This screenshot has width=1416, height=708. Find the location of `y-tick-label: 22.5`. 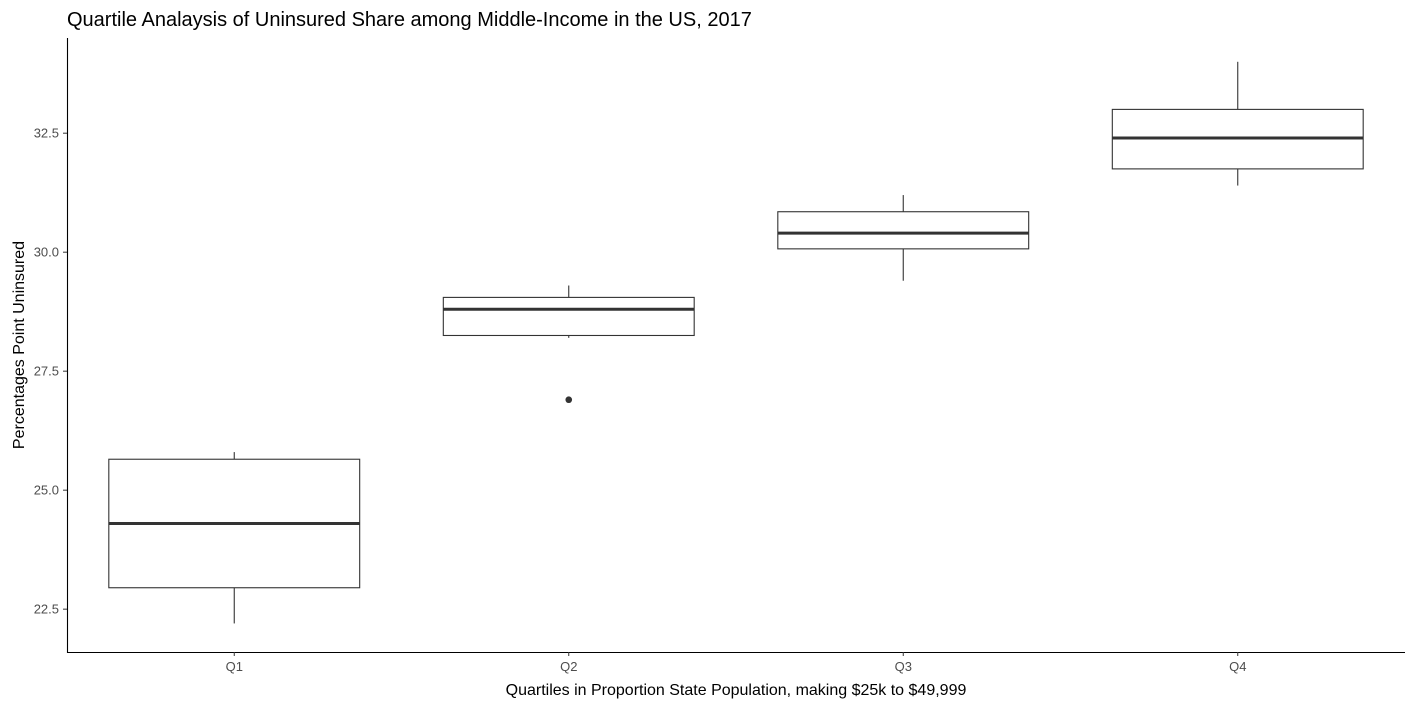

y-tick-label: 22.5 is located at coordinates (46, 609).